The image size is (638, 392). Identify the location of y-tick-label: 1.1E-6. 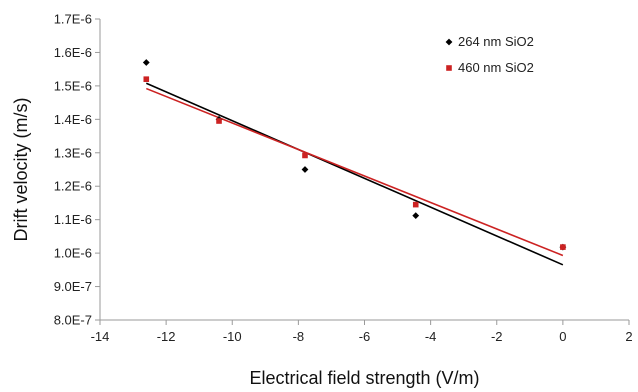
(73, 219).